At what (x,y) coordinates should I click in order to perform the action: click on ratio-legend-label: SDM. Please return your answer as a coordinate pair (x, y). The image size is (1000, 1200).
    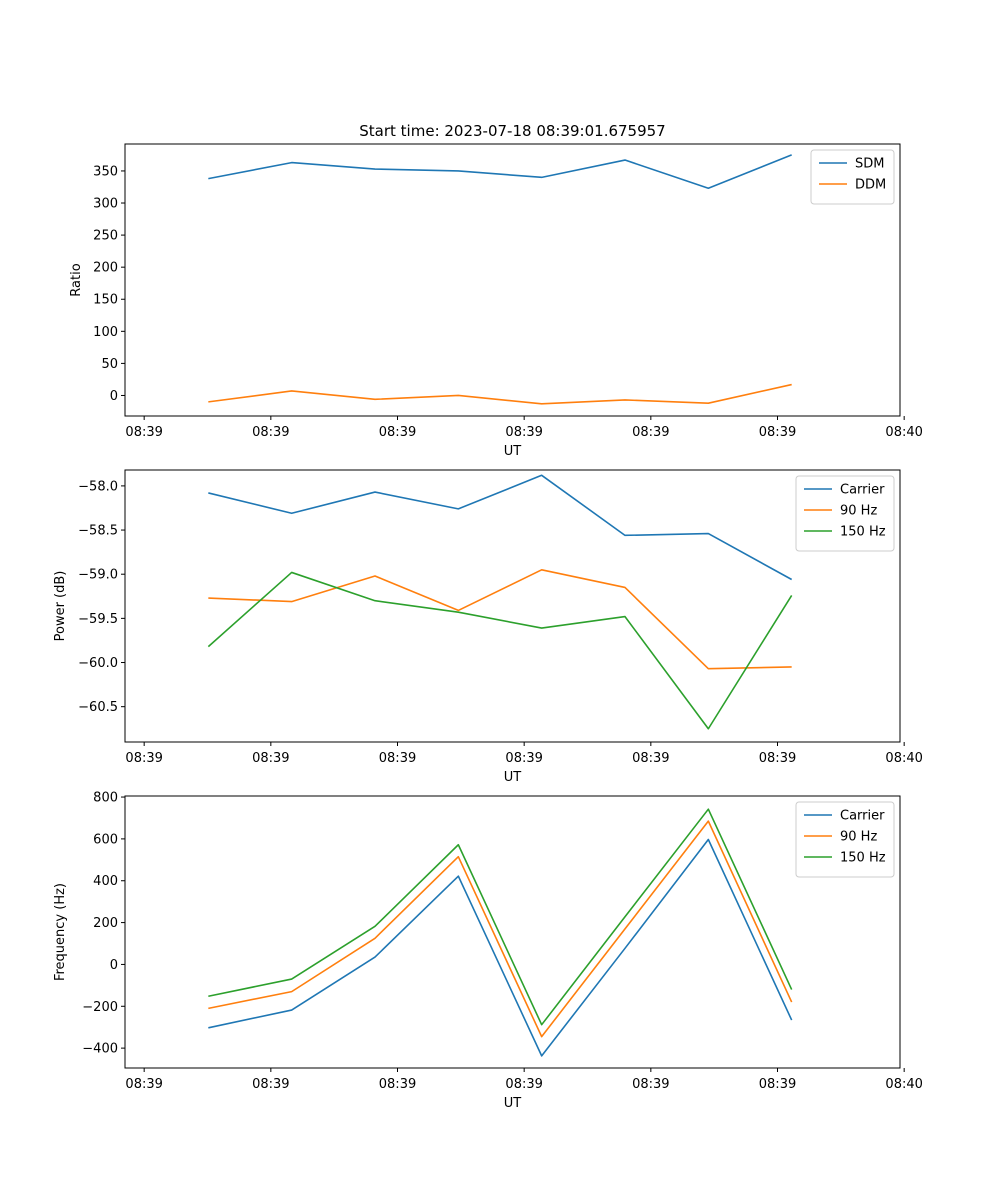
    Looking at the image, I should click on (869, 164).